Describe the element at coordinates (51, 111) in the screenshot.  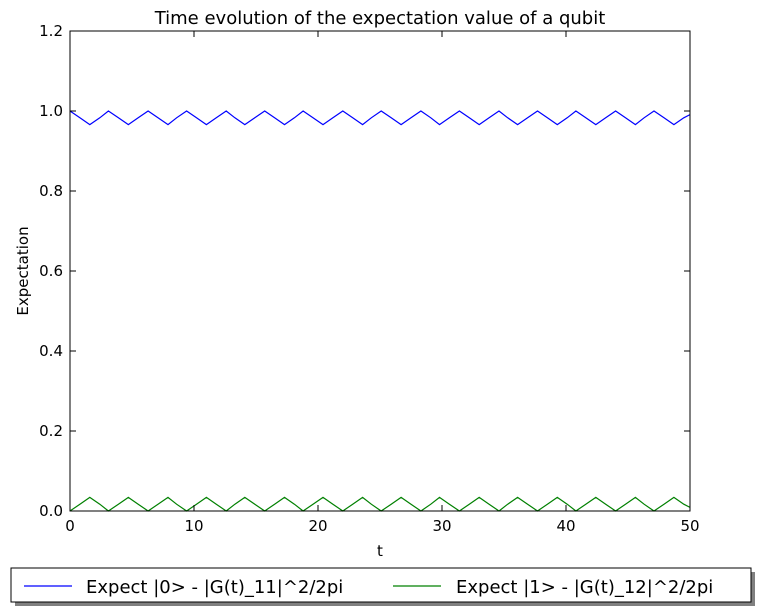
I see `y-tick-label: 1.0` at that location.